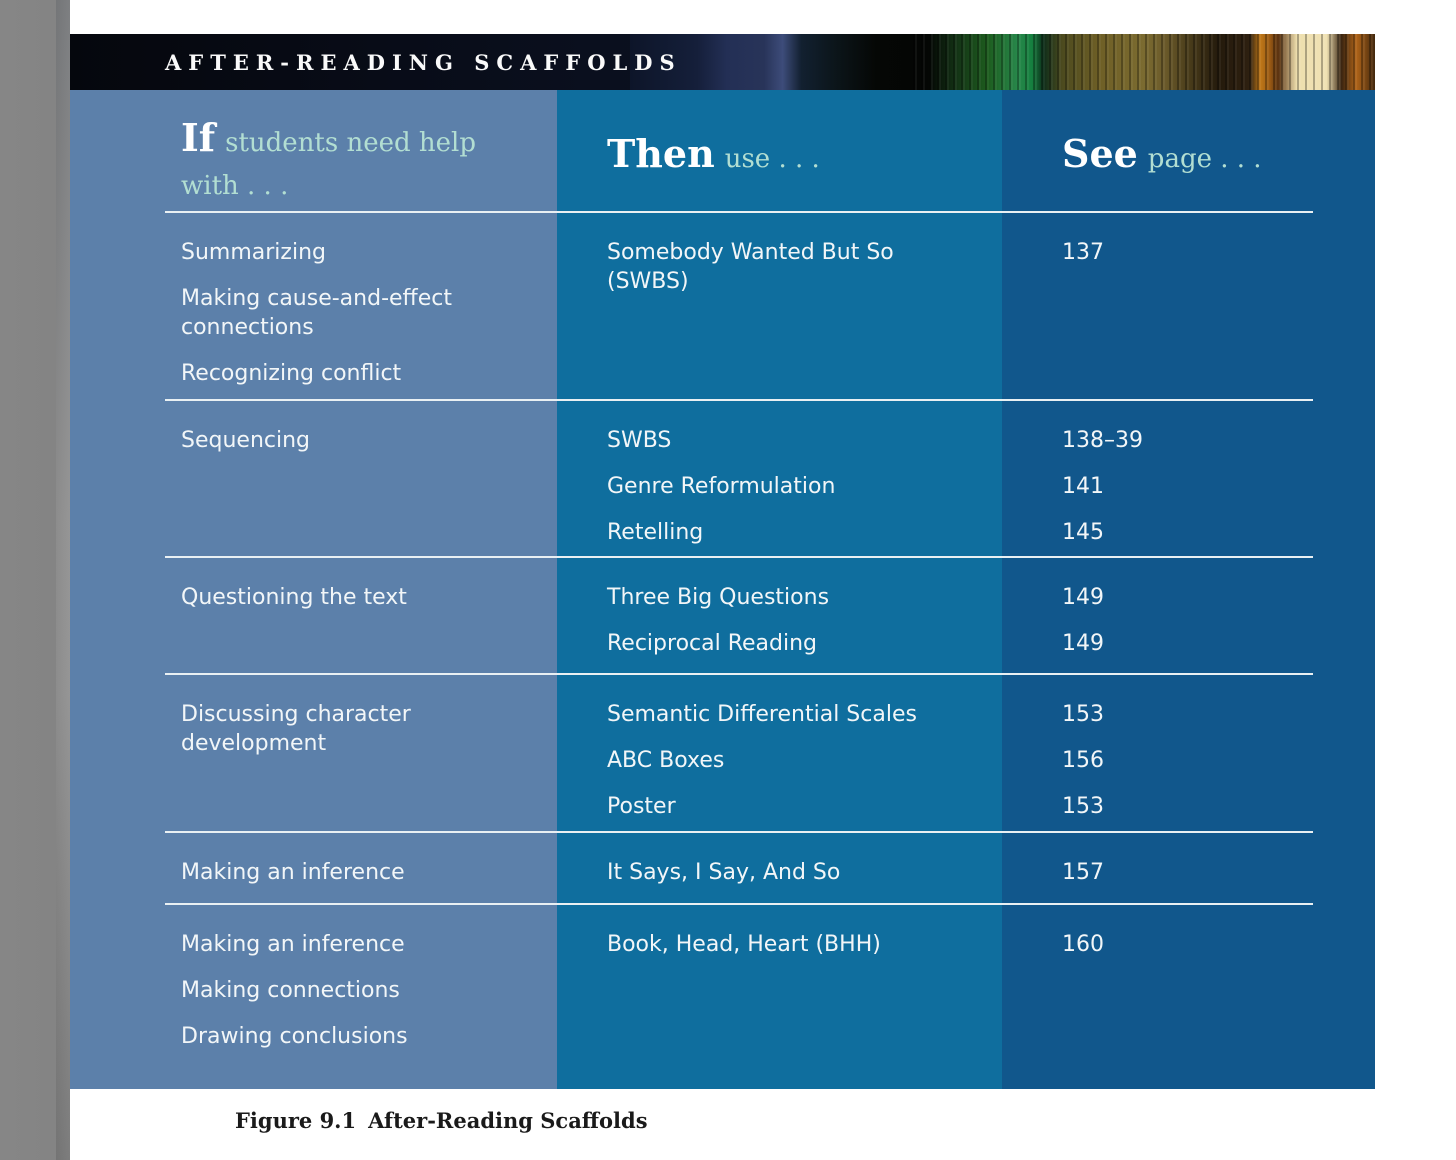  Describe the element at coordinates (296, 1120) in the screenshot. I see `figure-caption-label: Figure 9.1` at that location.